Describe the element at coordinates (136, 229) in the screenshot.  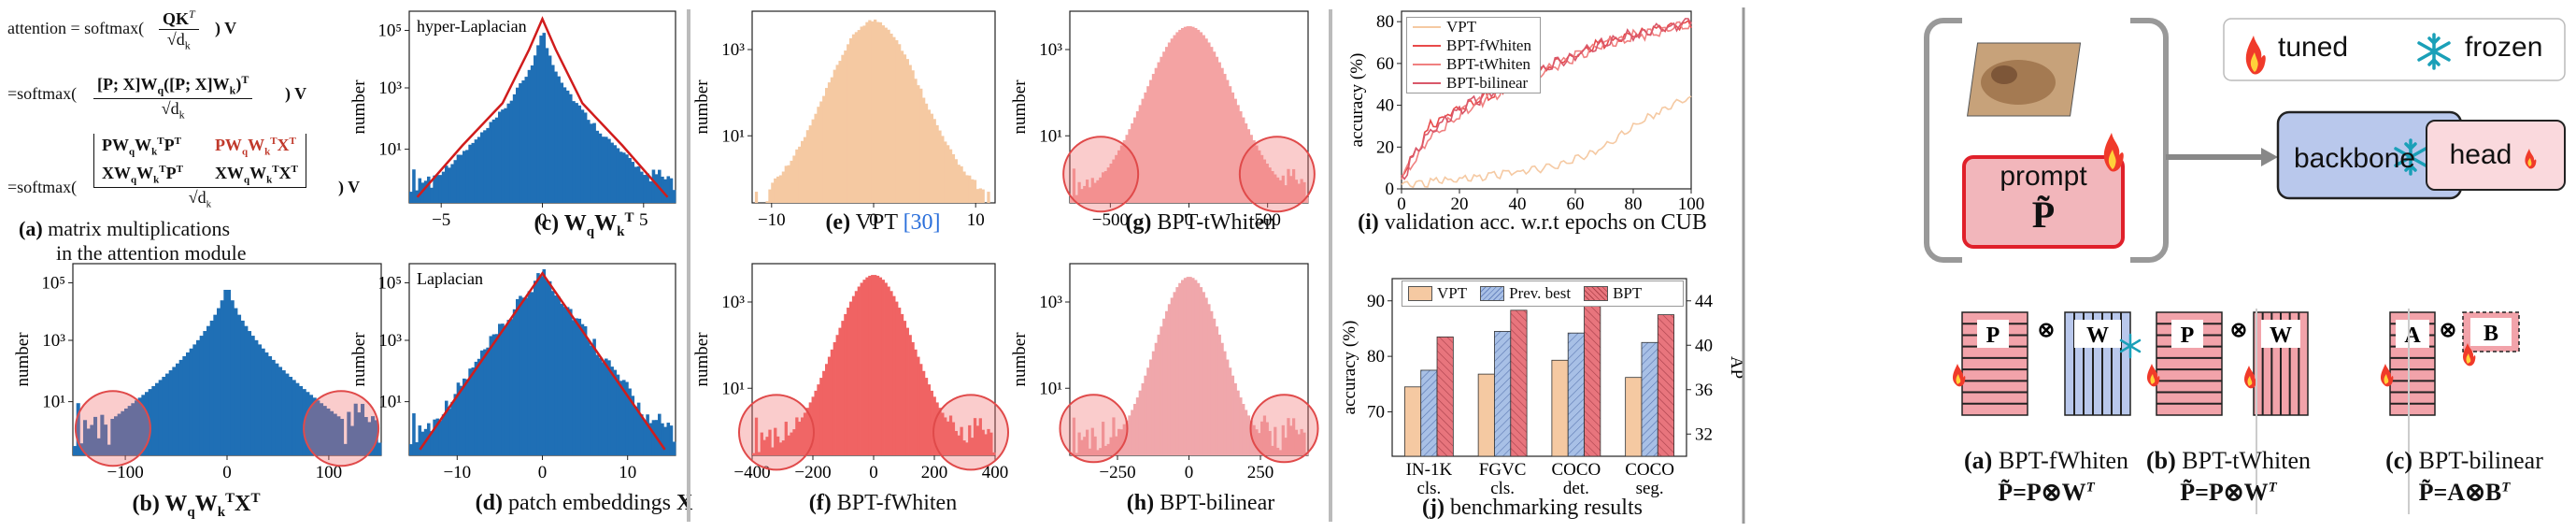
I see `caption-a-text1: matrix multiplications` at that location.